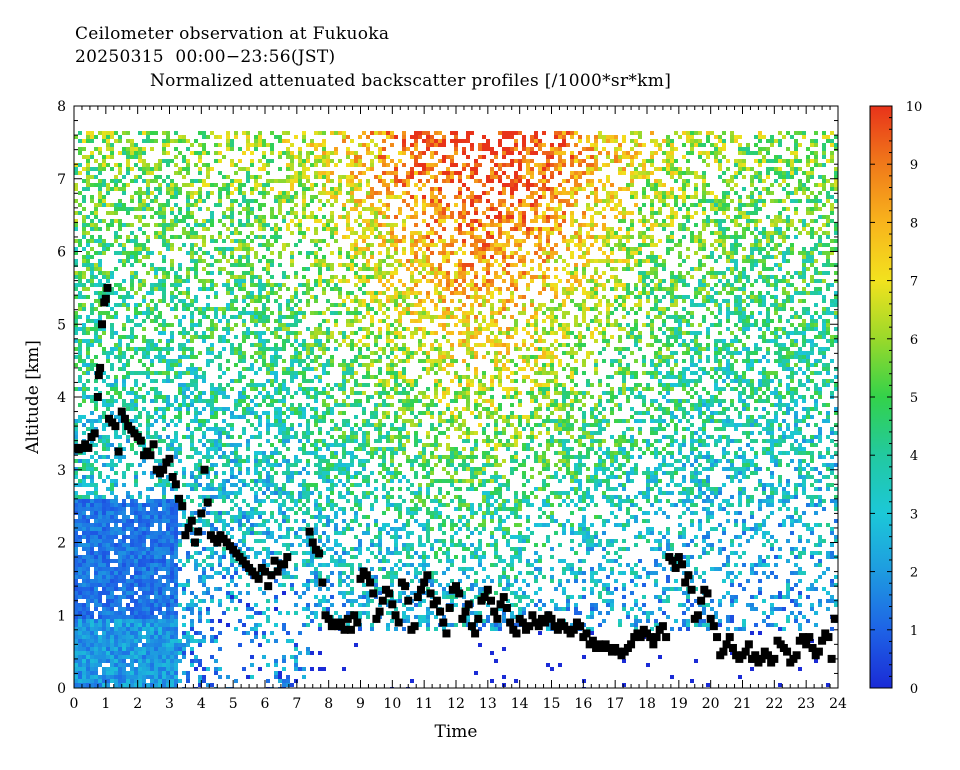 The width and height of the screenshot is (960, 770). I want to click on x-tick-label: 18, so click(647, 704).